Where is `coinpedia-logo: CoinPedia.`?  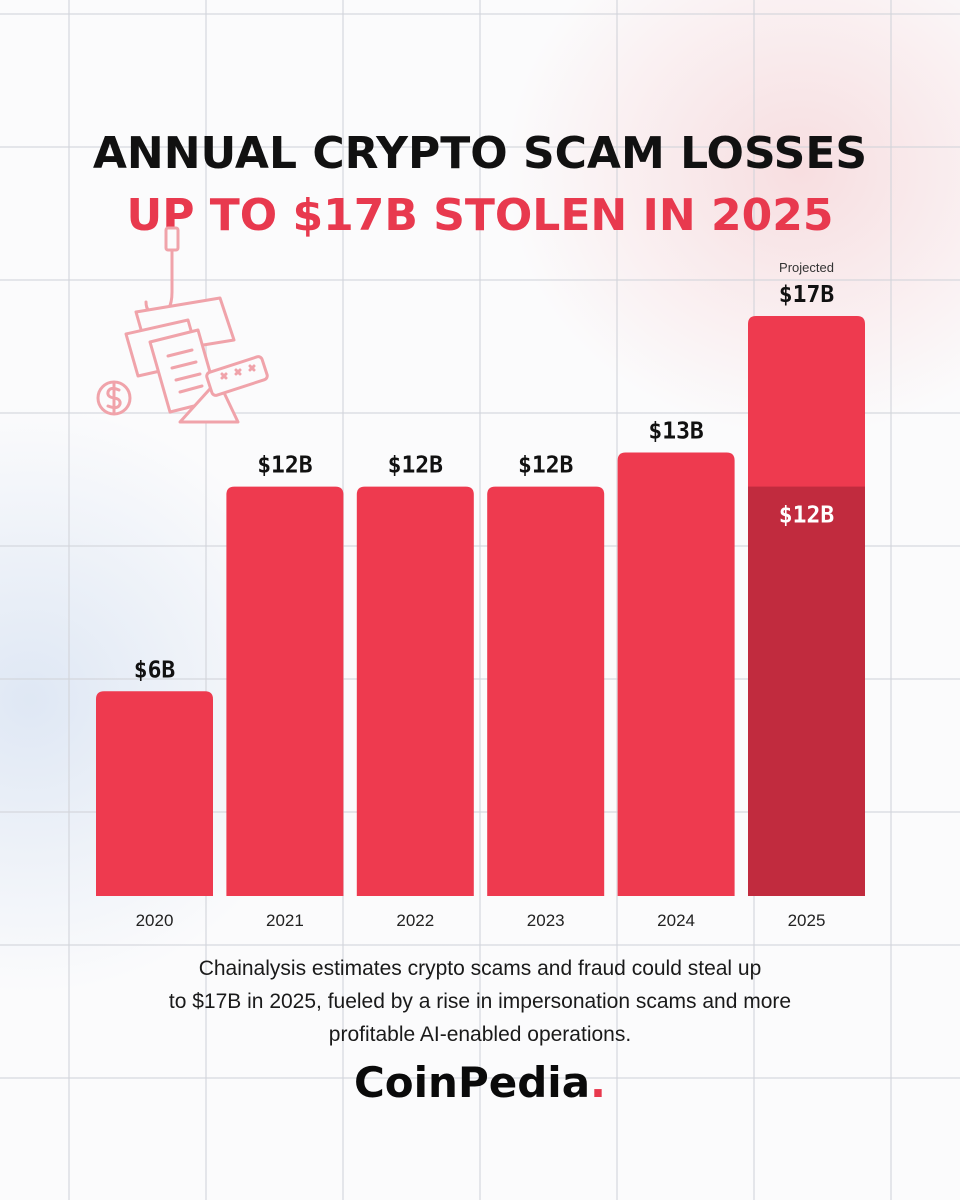 coinpedia-logo: CoinPedia. is located at coordinates (480, 1082).